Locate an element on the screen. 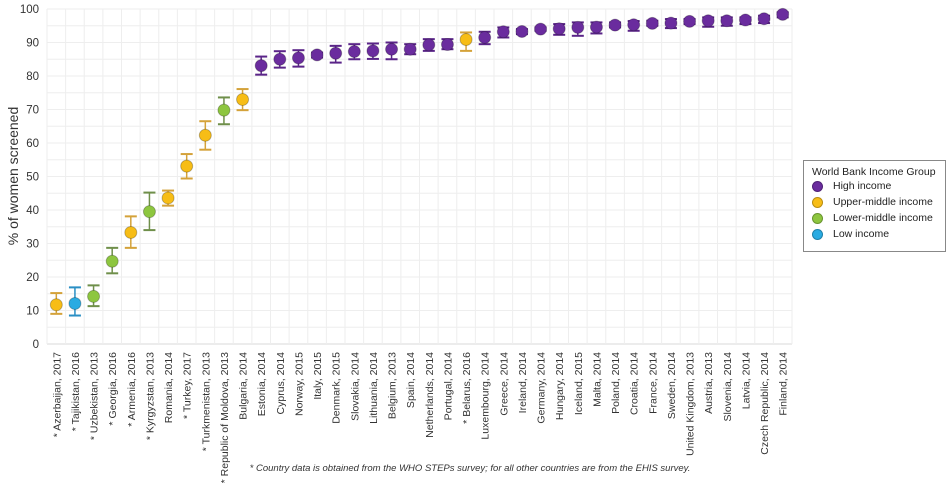 Image resolution: width=950 pixels, height=483 pixels. x-tick-label: * Kyrgyzstan, 2013 is located at coordinates (150, 396).